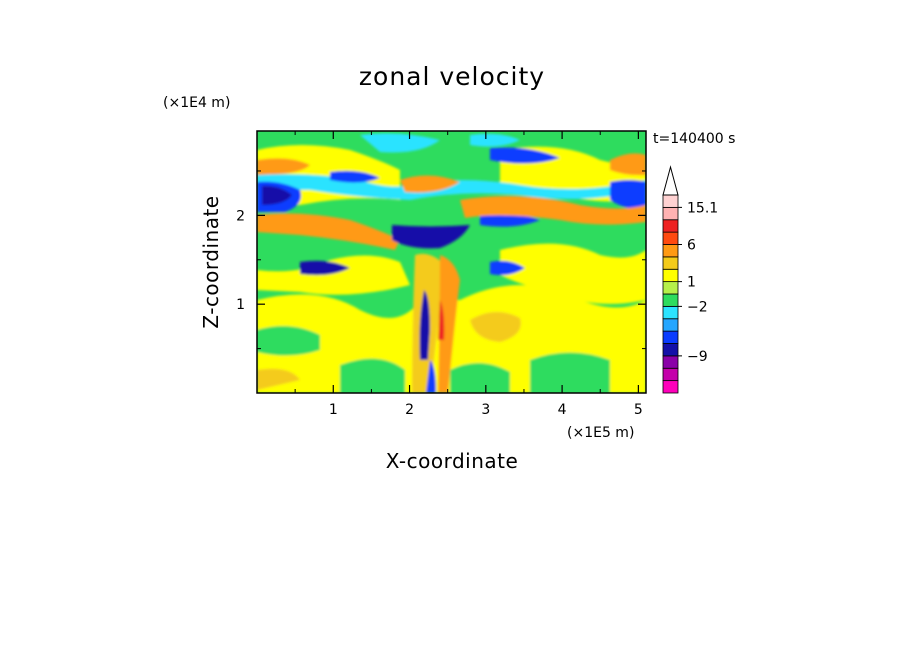 The width and height of the screenshot is (904, 654). What do you see at coordinates (211, 261) in the screenshot?
I see `y-axis-title: Z-coordinate` at bounding box center [211, 261].